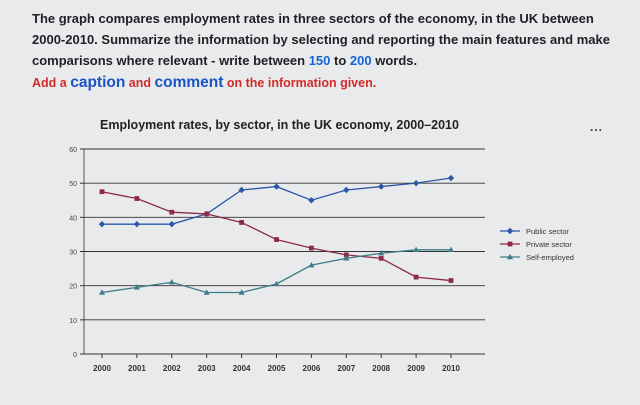 Image resolution: width=640 pixels, height=405 pixels. What do you see at coordinates (319, 60) in the screenshot?
I see `word-min: 150` at bounding box center [319, 60].